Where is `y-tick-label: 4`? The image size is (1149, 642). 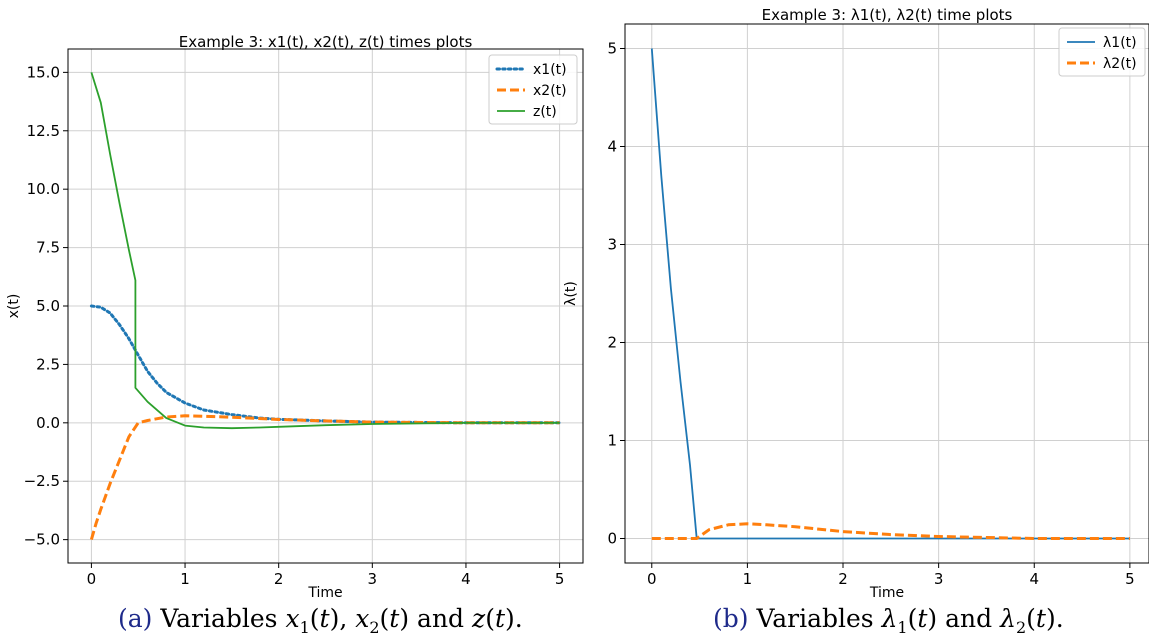
y-tick-label: 4 is located at coordinates (612, 147).